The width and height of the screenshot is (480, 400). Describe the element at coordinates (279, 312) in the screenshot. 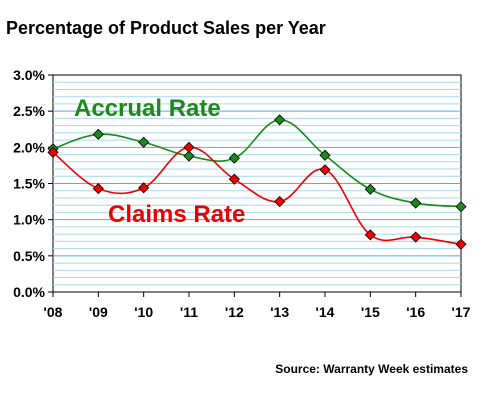

I see `x-tick-label: '13` at that location.